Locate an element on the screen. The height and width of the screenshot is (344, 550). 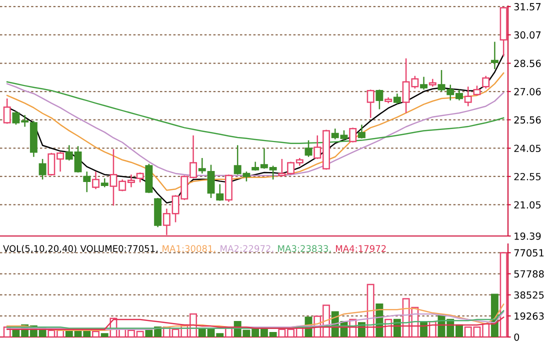
y-tick-label: 28.56 is located at coordinates (527, 64).